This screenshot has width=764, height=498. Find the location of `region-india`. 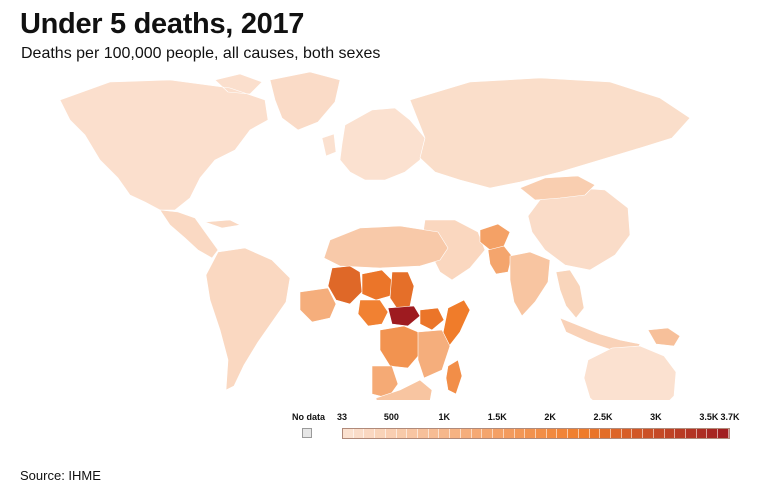

region-india is located at coordinates (530, 284).